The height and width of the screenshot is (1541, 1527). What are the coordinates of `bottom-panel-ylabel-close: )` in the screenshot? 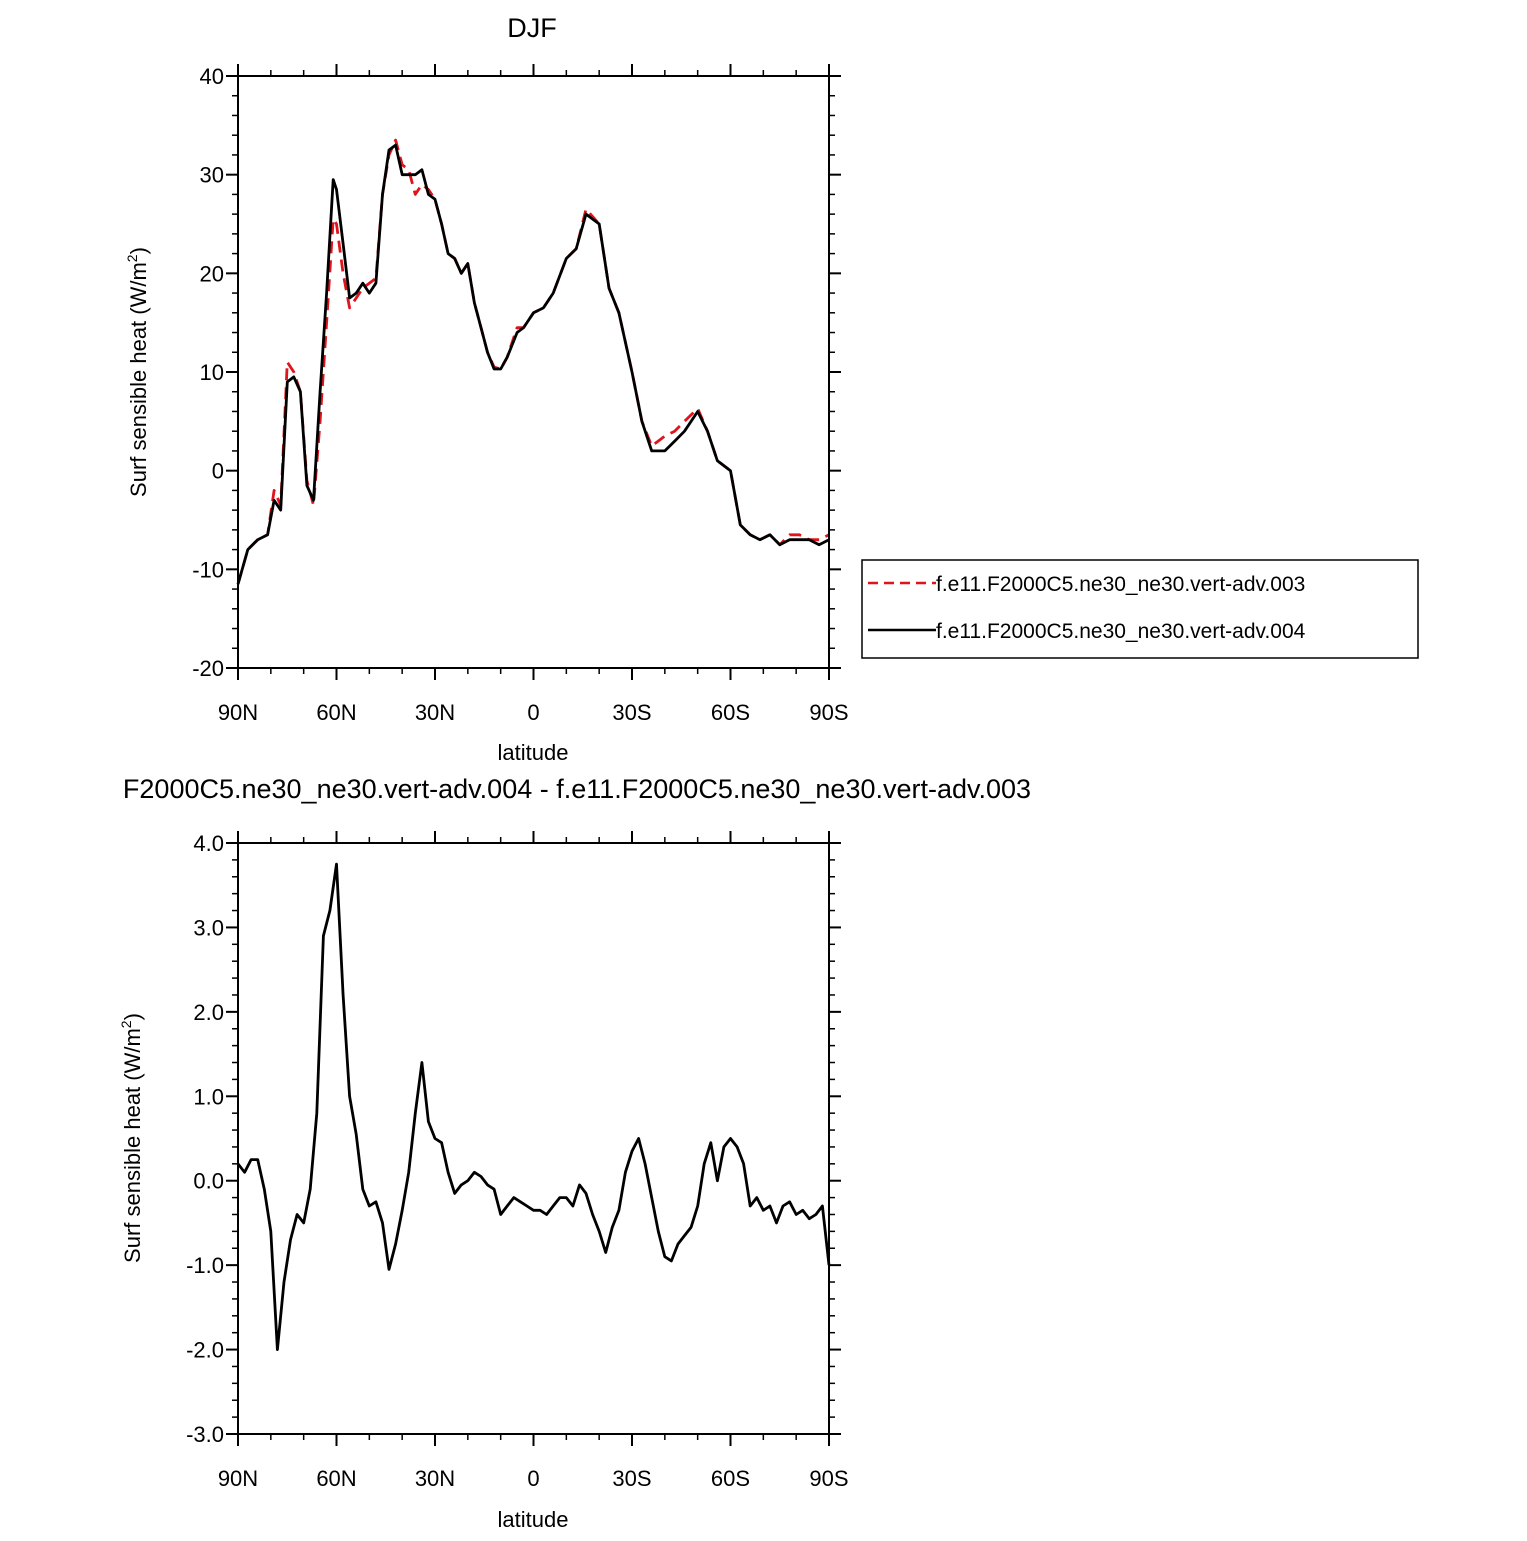 It's located at (132, 1016).